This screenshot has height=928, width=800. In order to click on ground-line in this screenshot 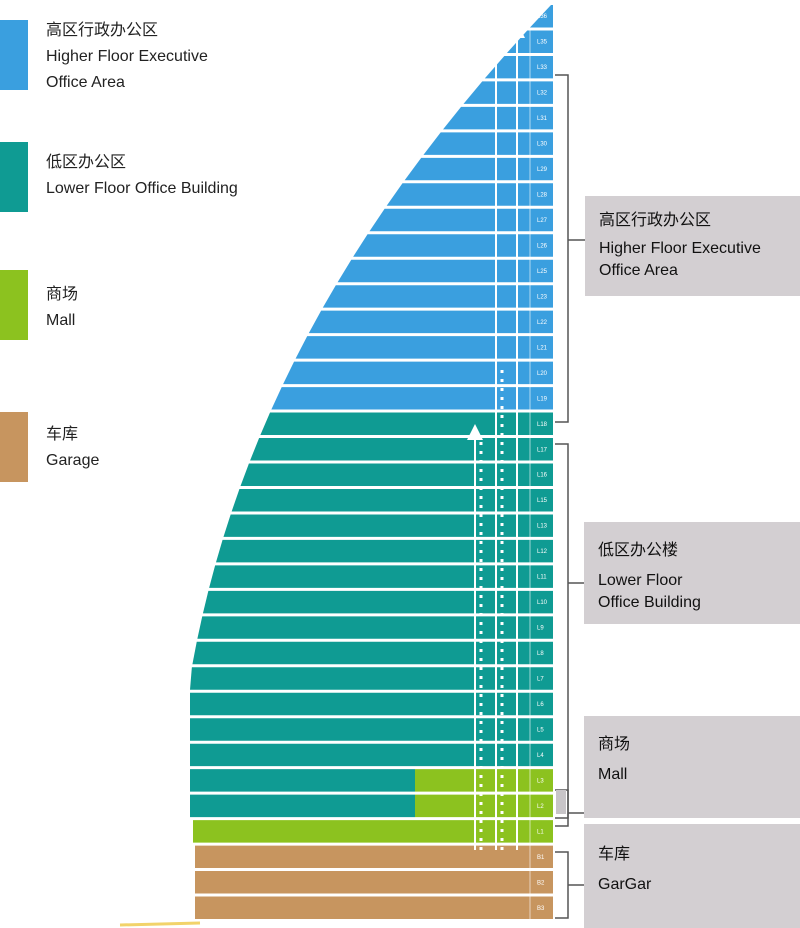, I will do `click(160, 924)`.